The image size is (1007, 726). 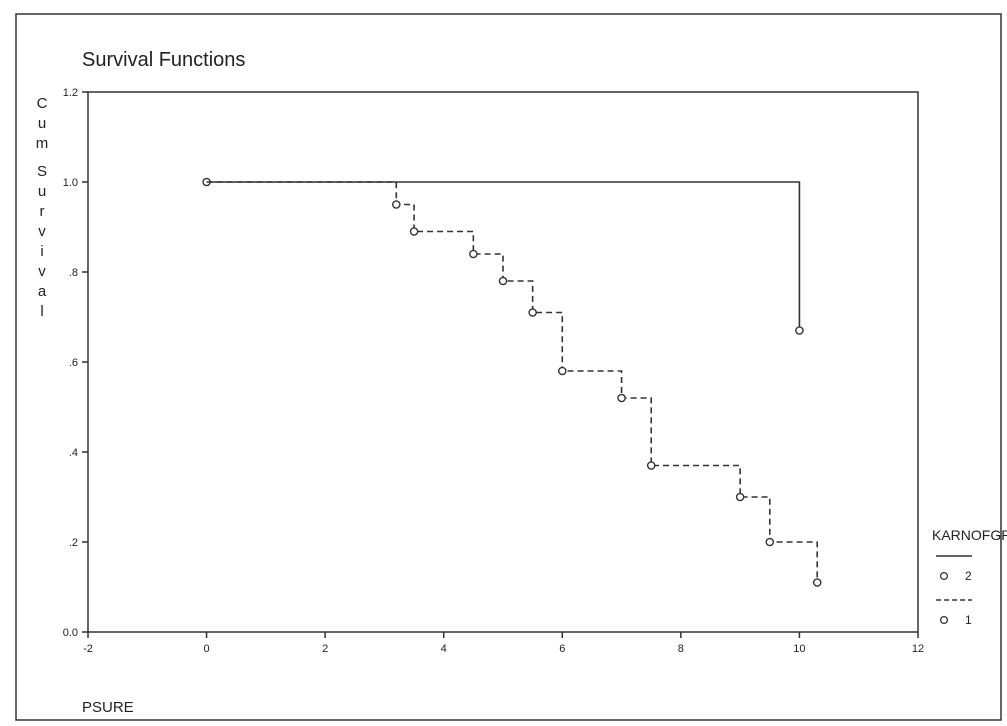 What do you see at coordinates (70, 183) in the screenshot?
I see `y-tick-label: 1.0` at bounding box center [70, 183].